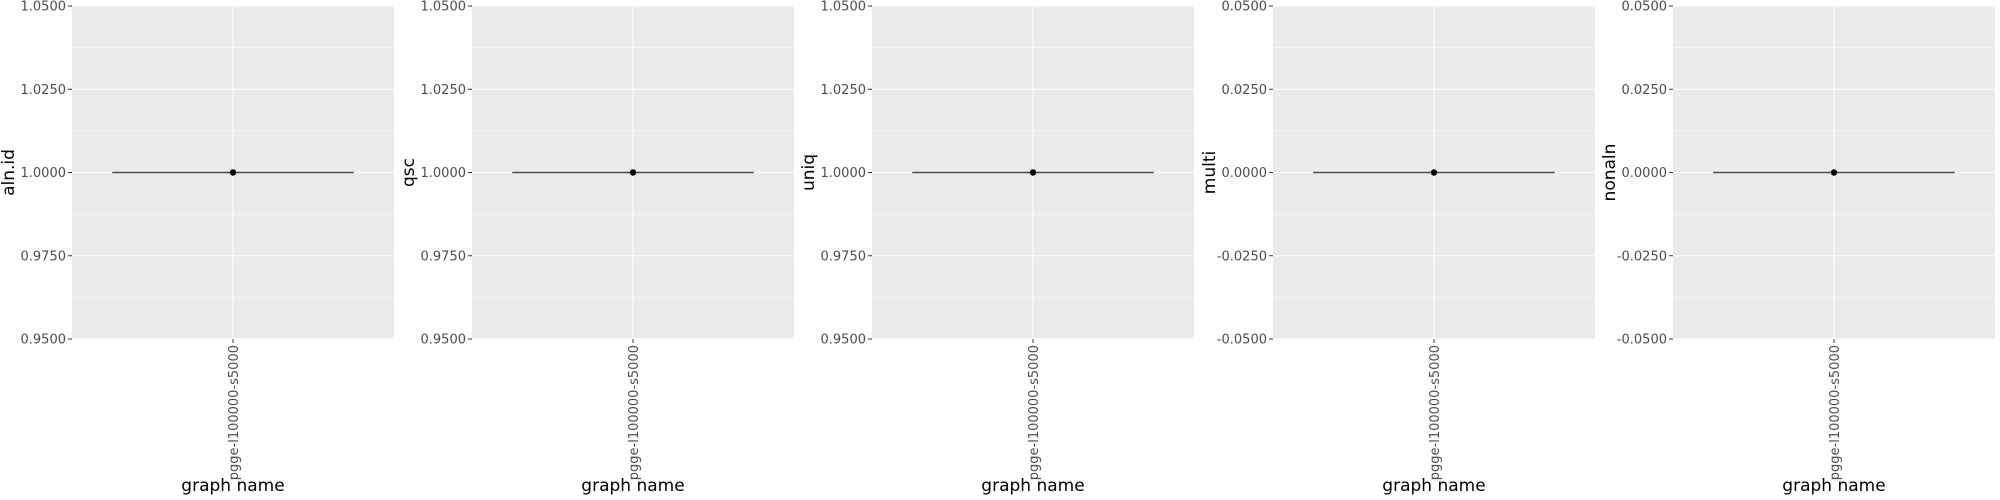 This screenshot has width=2000, height=500. Describe the element at coordinates (9, 172) in the screenshot. I see `y-axis-title: aln.id` at that location.